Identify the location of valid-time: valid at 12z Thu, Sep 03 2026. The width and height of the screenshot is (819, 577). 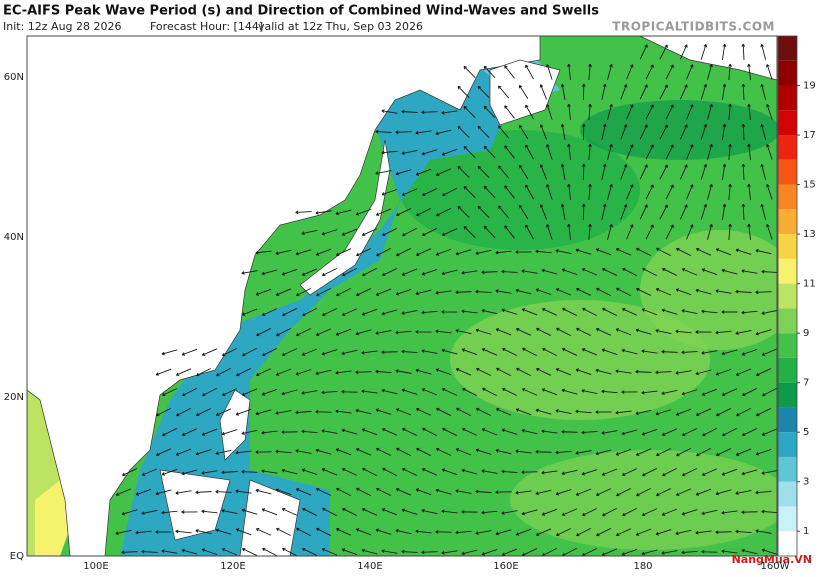
(340, 26).